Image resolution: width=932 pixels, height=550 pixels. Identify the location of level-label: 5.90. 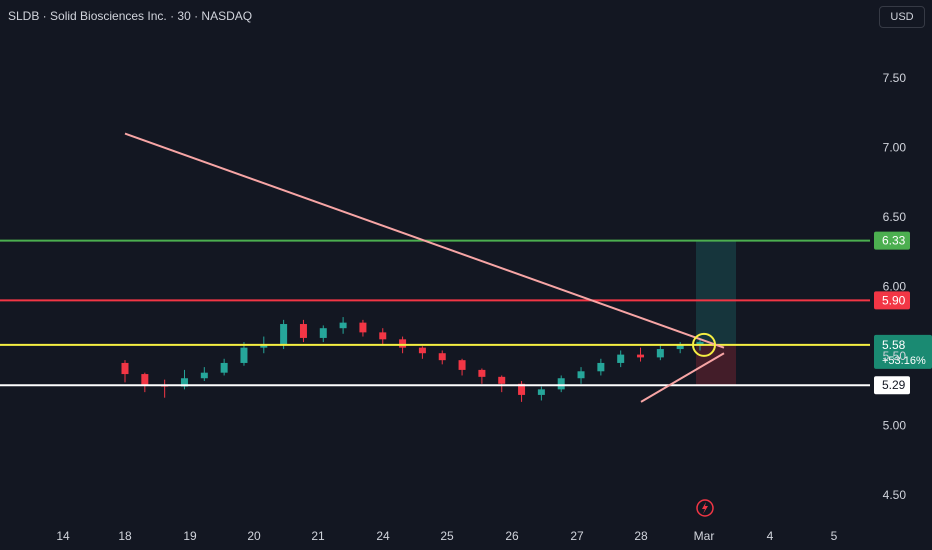
(894, 300).